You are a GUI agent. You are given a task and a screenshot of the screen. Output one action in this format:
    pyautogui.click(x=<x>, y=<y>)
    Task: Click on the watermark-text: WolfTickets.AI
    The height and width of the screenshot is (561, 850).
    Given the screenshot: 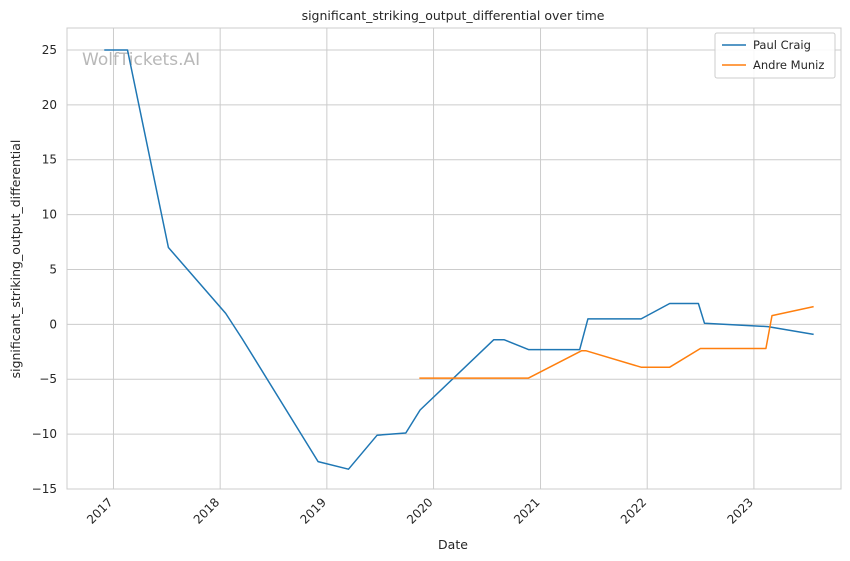 What is the action you would take?
    pyautogui.click(x=141, y=60)
    